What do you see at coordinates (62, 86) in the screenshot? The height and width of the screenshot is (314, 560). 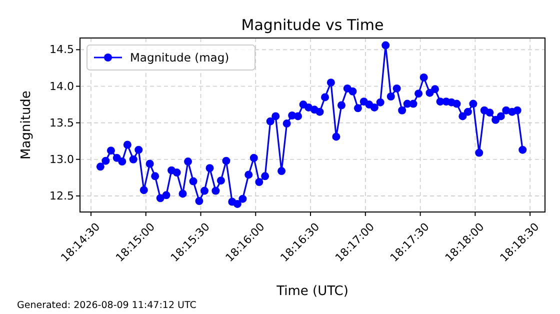 I see `y-tick-label: 14.0` at bounding box center [62, 86].